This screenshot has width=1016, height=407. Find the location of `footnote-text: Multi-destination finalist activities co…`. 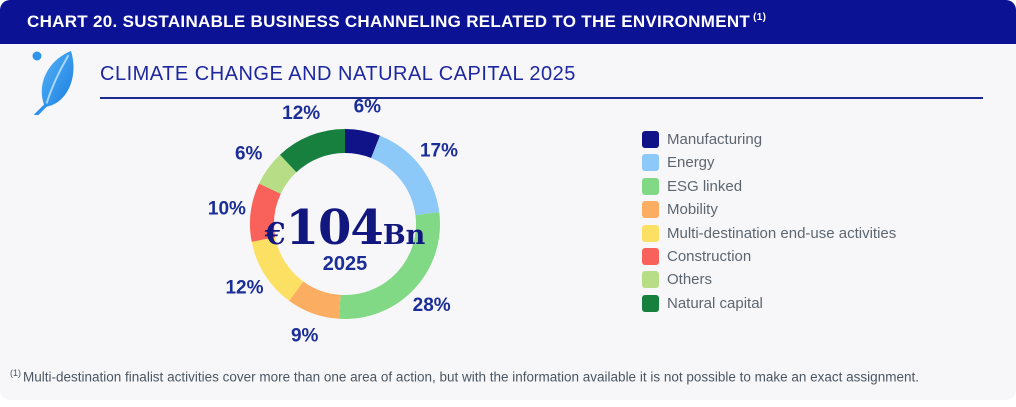

footnote-text: Multi-destination finalist activities co… is located at coordinates (471, 377).